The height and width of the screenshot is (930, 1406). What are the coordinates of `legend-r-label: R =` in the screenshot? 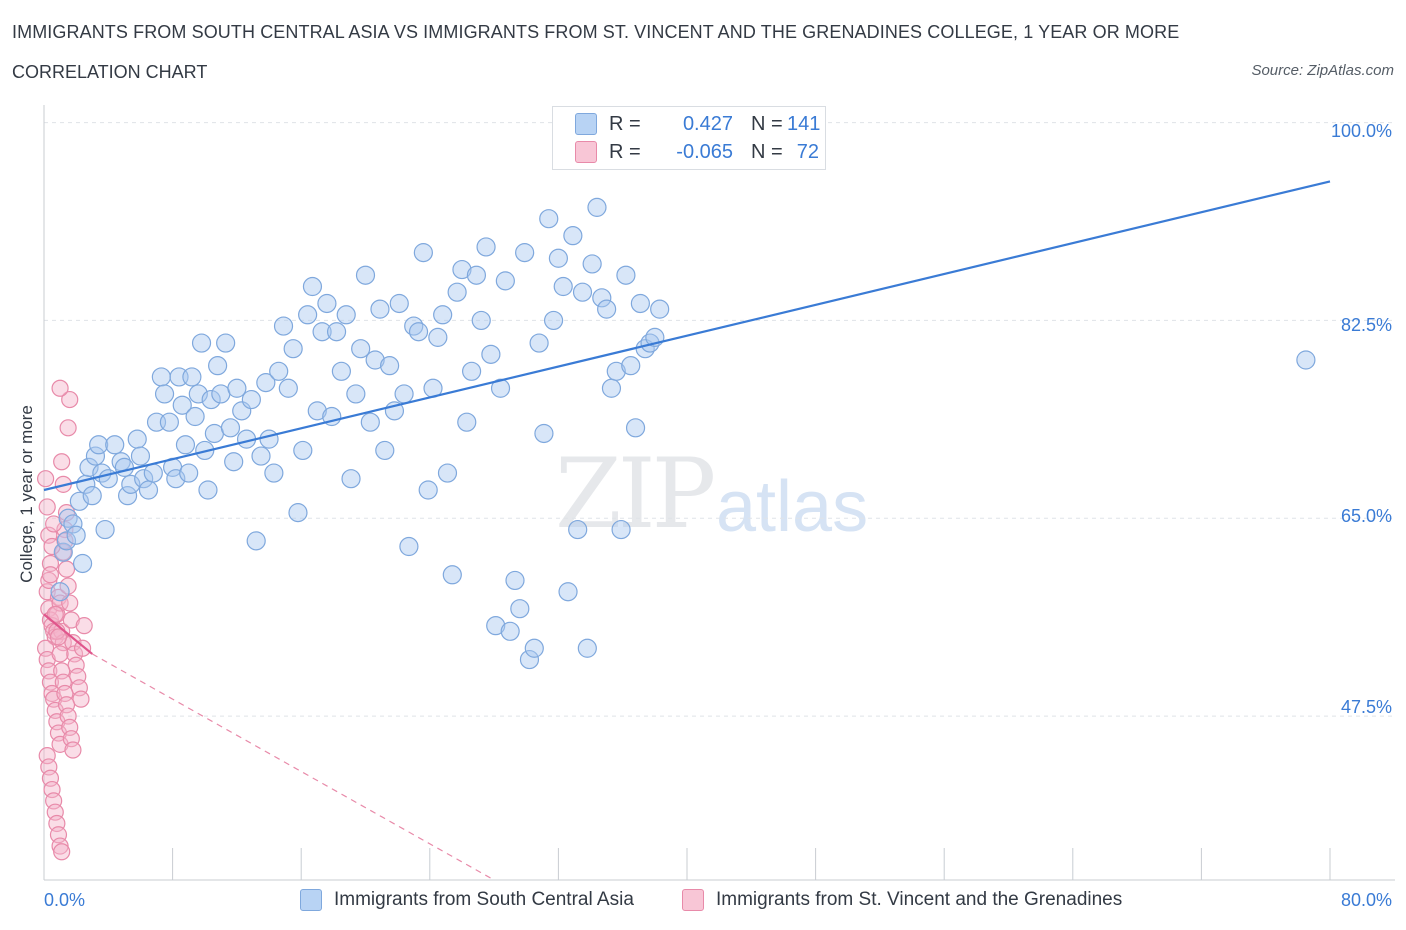 It's located at (625, 123).